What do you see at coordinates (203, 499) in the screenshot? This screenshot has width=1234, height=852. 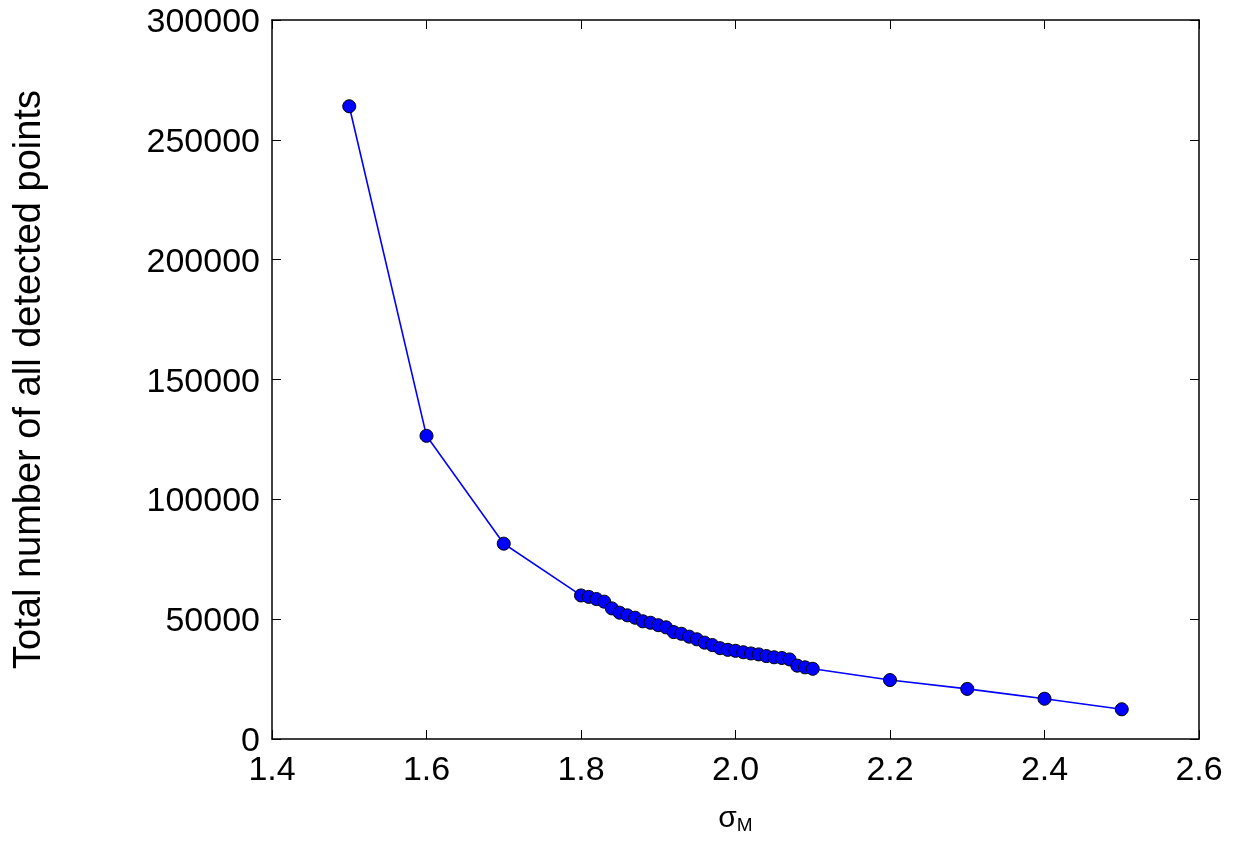 I see `y-tick-label: 100000` at bounding box center [203, 499].